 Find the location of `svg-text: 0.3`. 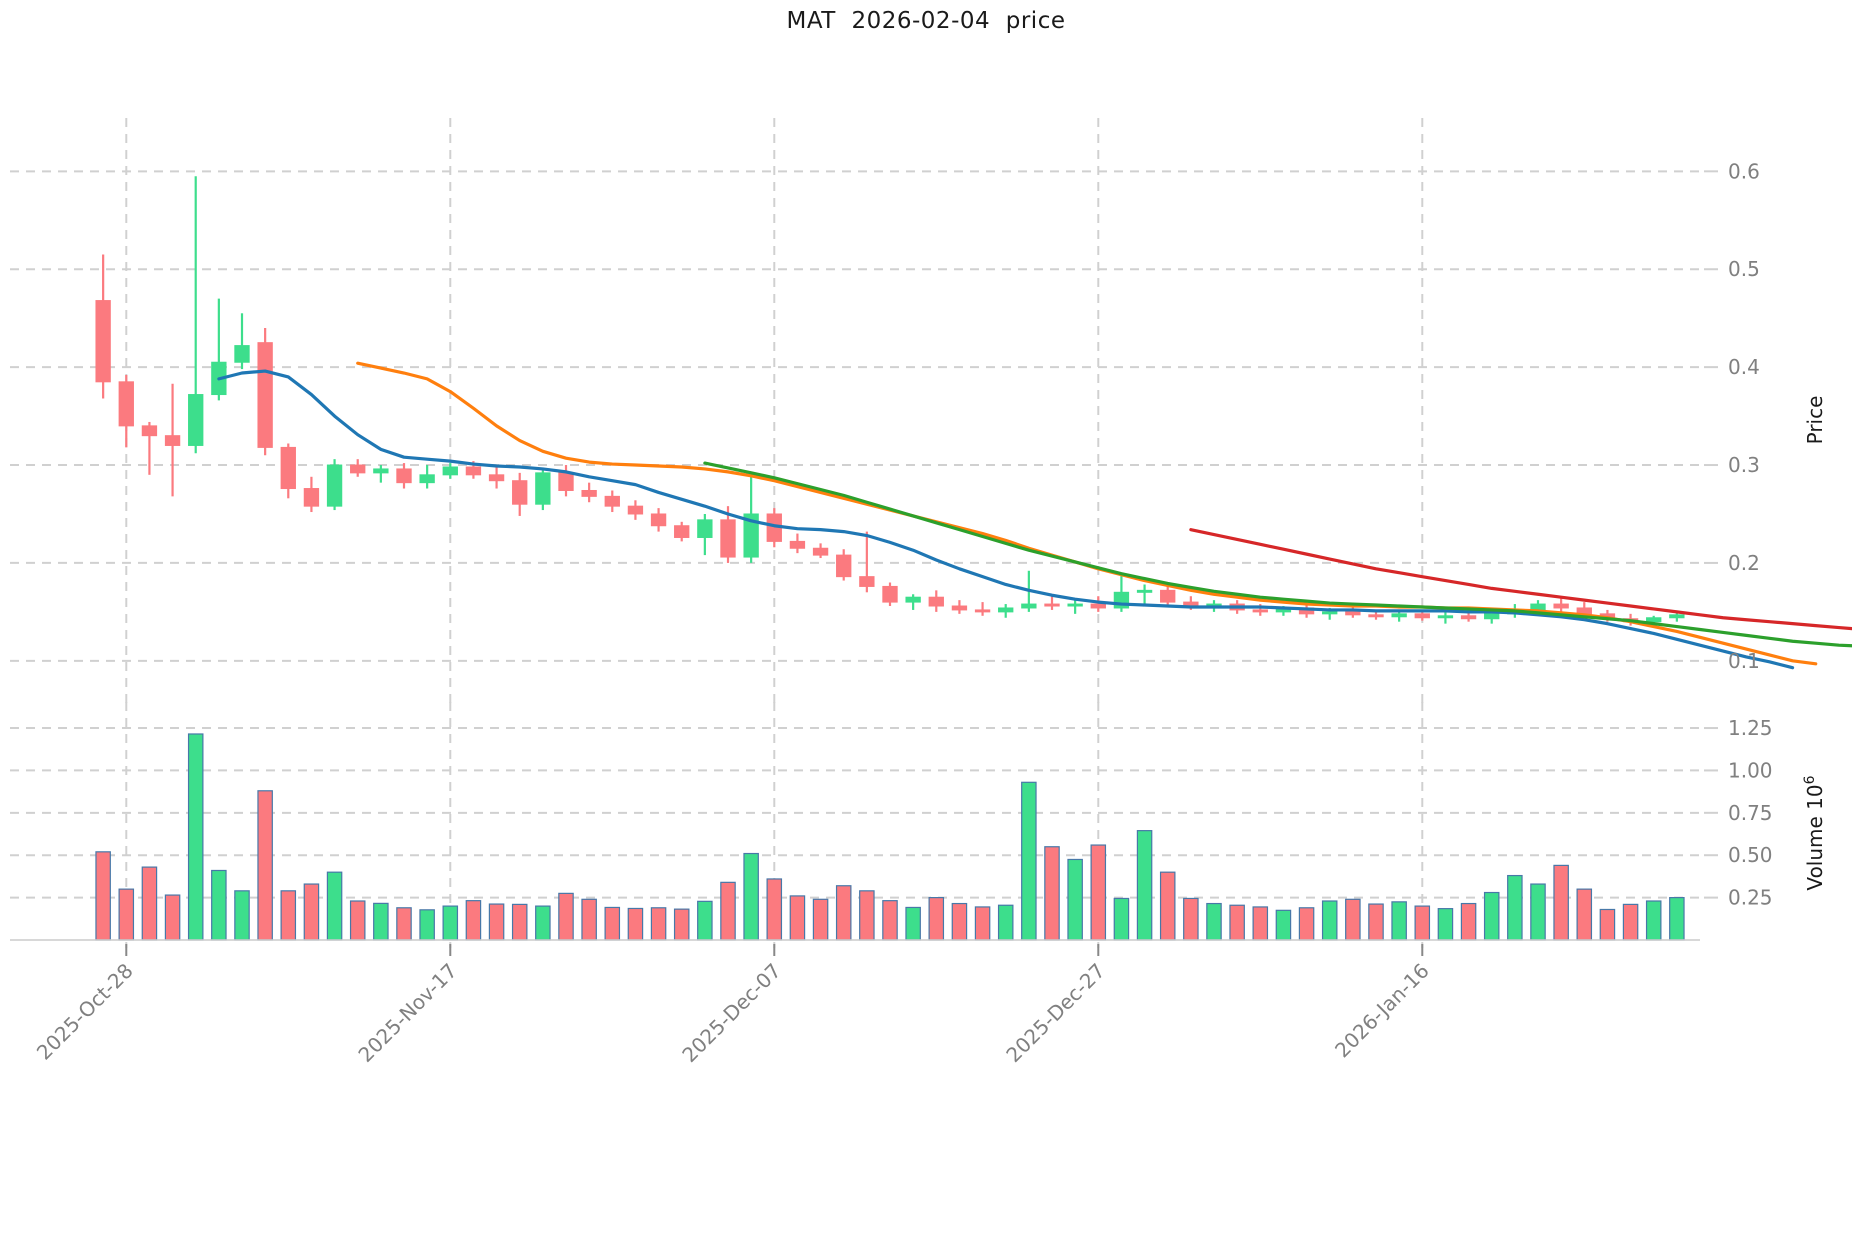

svg-text: 0.3 is located at coordinates (1744, 465).